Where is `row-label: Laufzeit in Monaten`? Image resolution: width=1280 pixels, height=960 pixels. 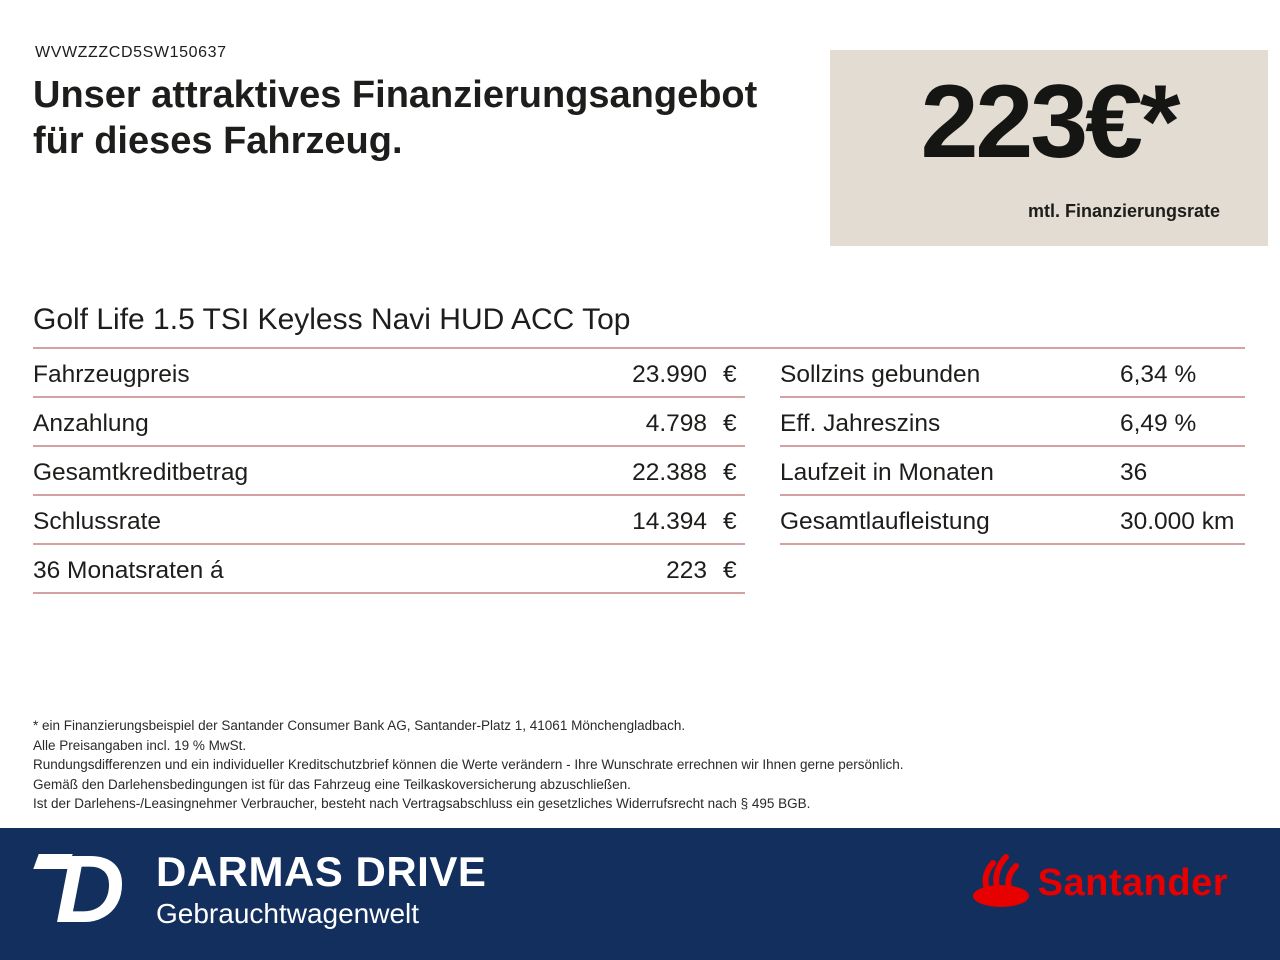
row-label: Laufzeit in Monaten is located at coordinates (887, 472).